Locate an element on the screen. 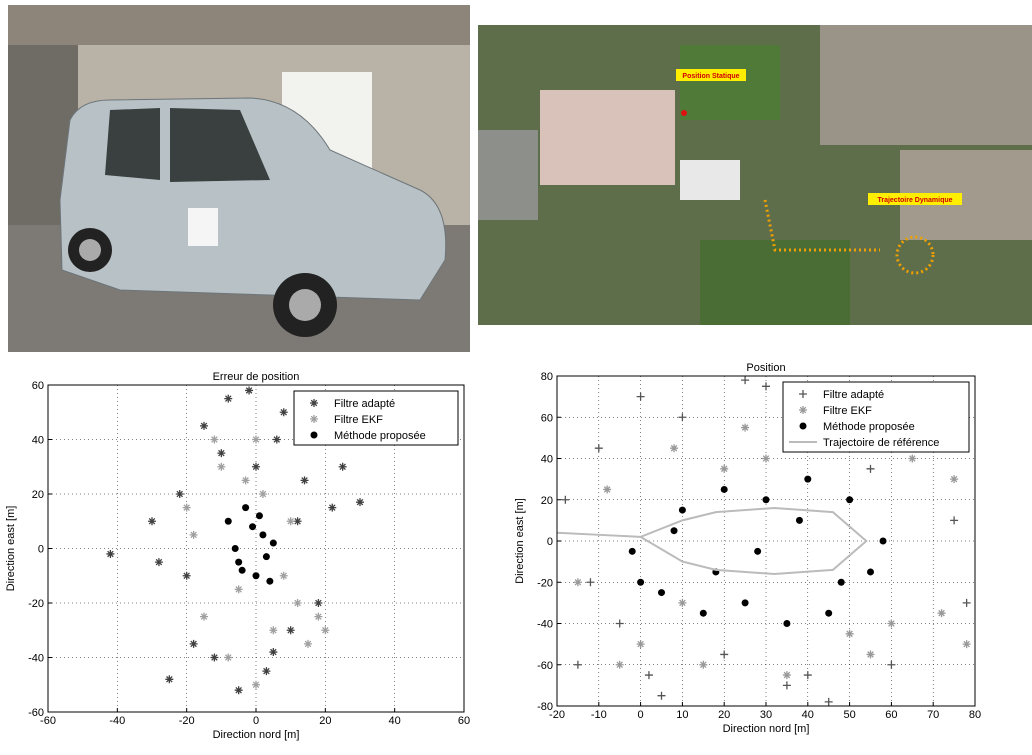 Image resolution: width=1032 pixels, height=755 pixels. y-tick-label: -40 is located at coordinates (36, 659).